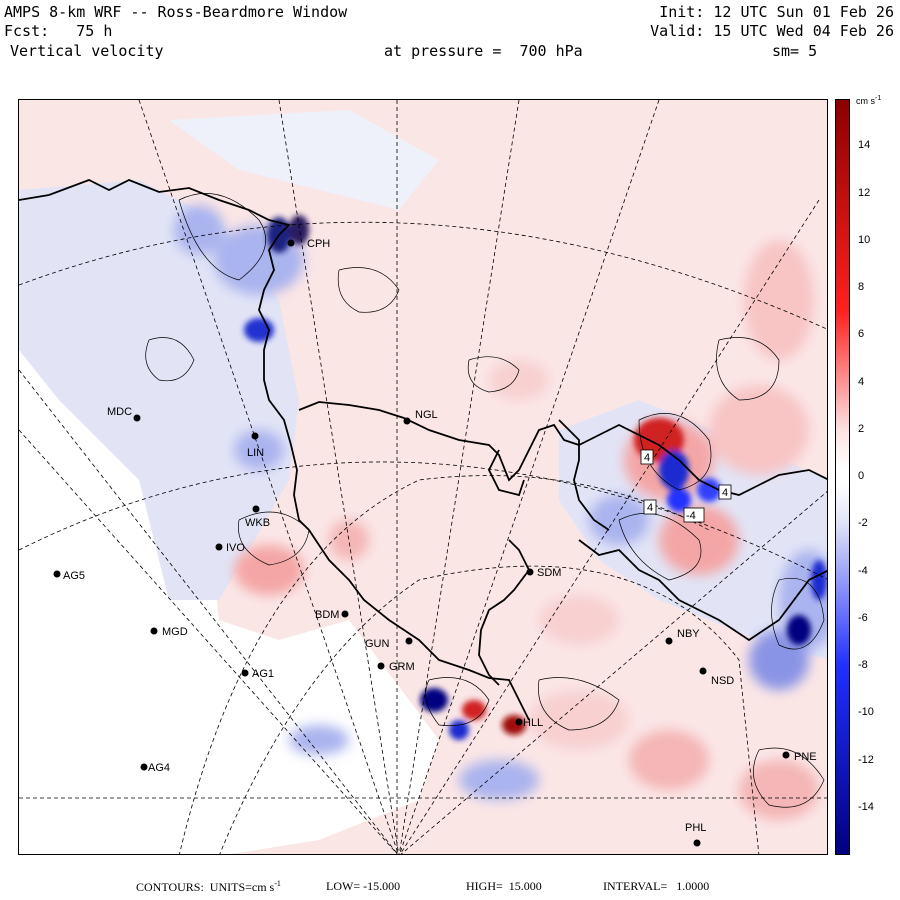 The width and height of the screenshot is (900, 900). What do you see at coordinates (863, 617) in the screenshot?
I see `colorbar-tick-label: -6` at bounding box center [863, 617].